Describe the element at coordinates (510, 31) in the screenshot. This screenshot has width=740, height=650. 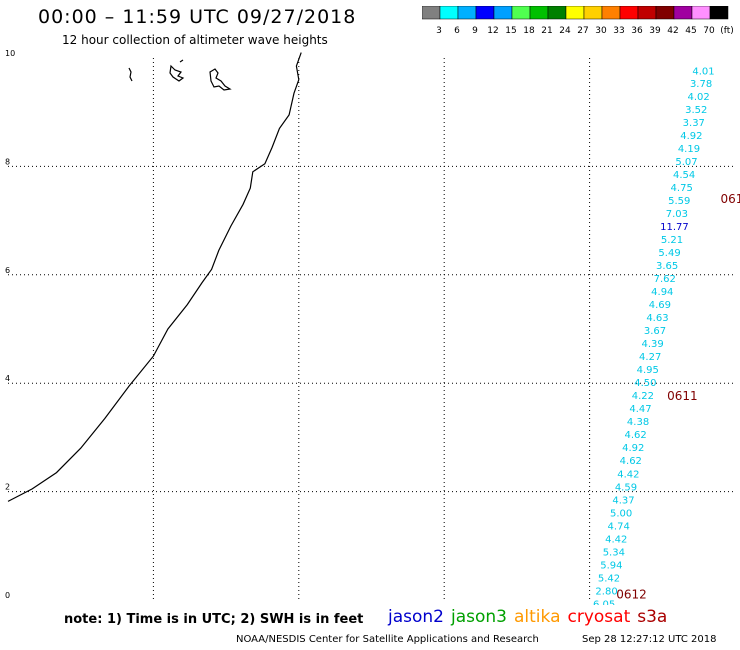
I see `colorbar-label: 15` at that location.